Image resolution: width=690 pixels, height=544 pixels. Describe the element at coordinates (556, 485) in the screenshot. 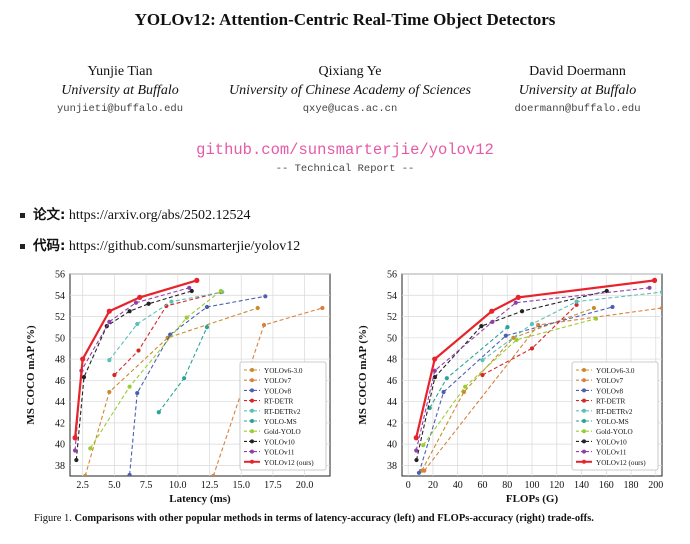

I see `x-tick-label: 120` at that location.